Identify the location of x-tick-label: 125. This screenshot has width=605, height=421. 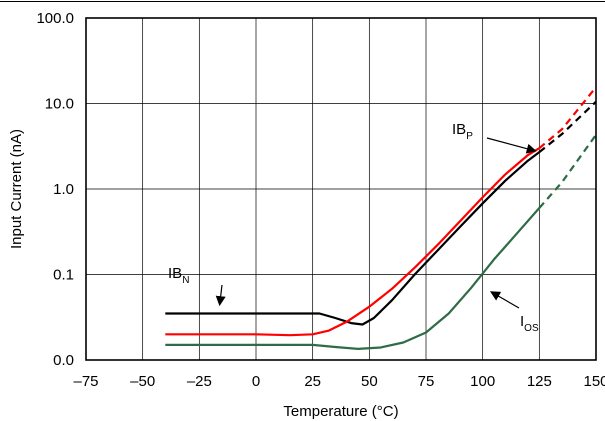
(539, 381).